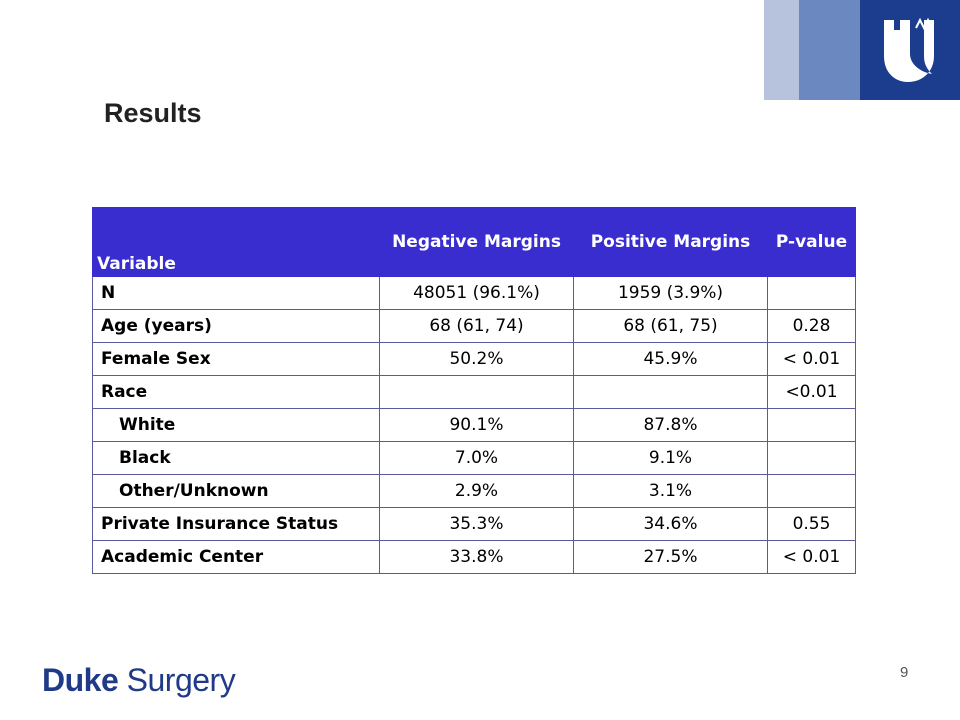  I want to click on cell-negative, so click(476, 392).